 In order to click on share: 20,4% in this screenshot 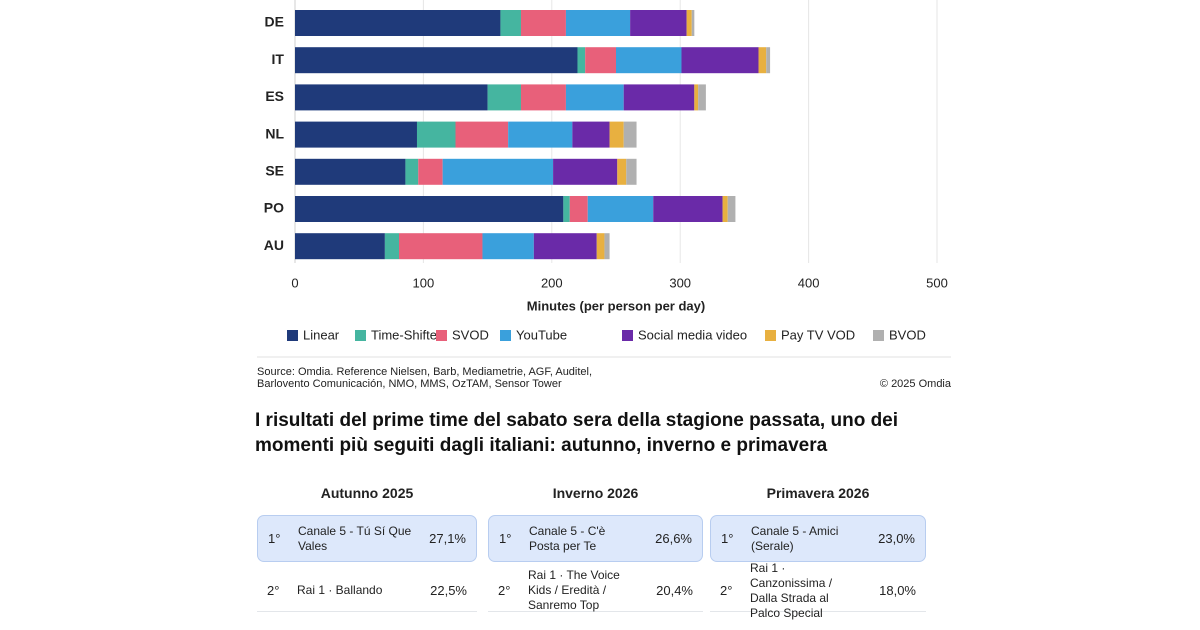, I will do `click(674, 590)`.